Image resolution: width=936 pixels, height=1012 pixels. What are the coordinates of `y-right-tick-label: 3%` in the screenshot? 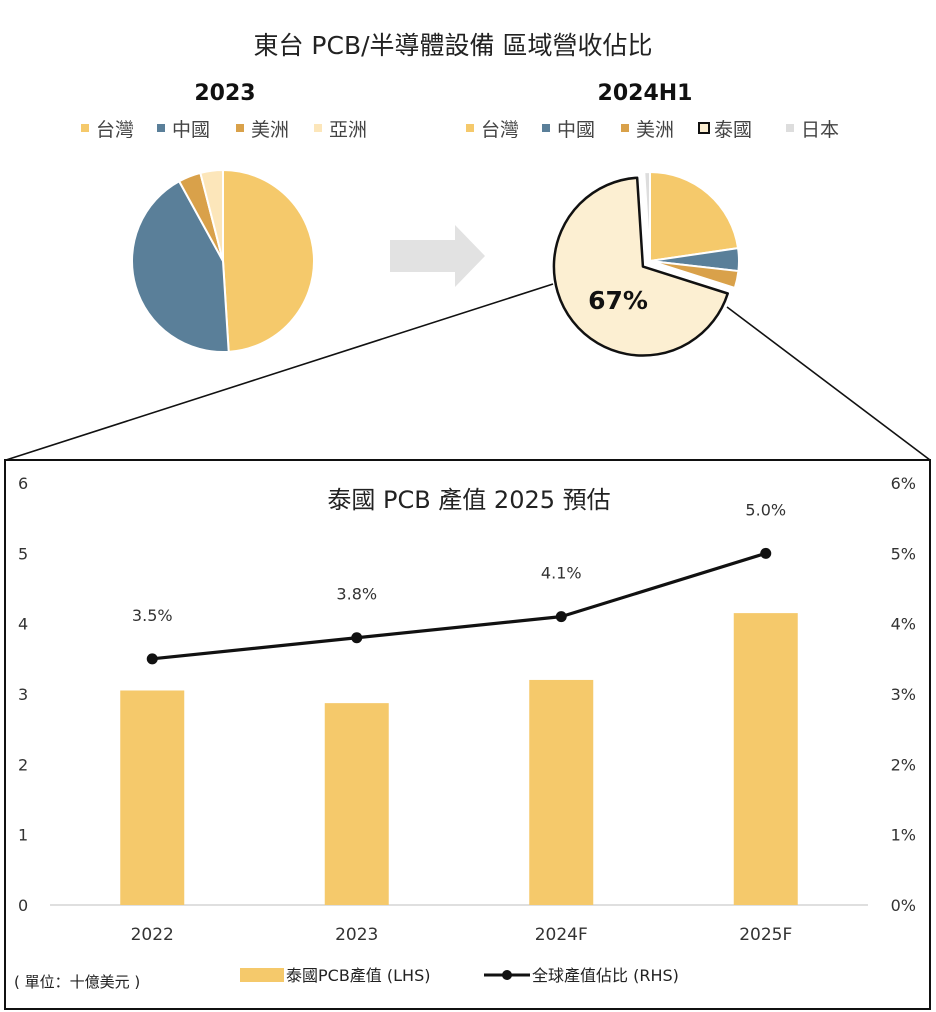 It's located at (903, 694).